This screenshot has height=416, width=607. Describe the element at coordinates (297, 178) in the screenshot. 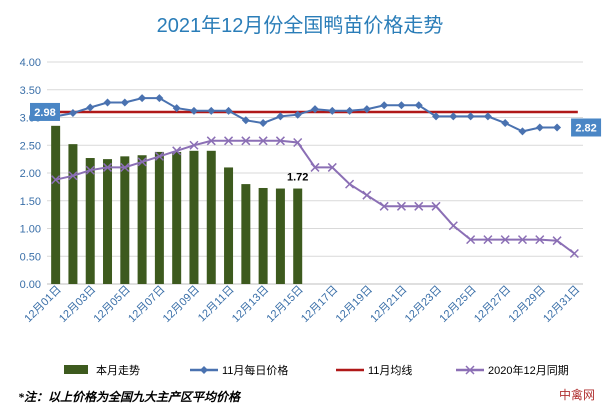

I see `data-label-bar-end: 1.72` at that location.